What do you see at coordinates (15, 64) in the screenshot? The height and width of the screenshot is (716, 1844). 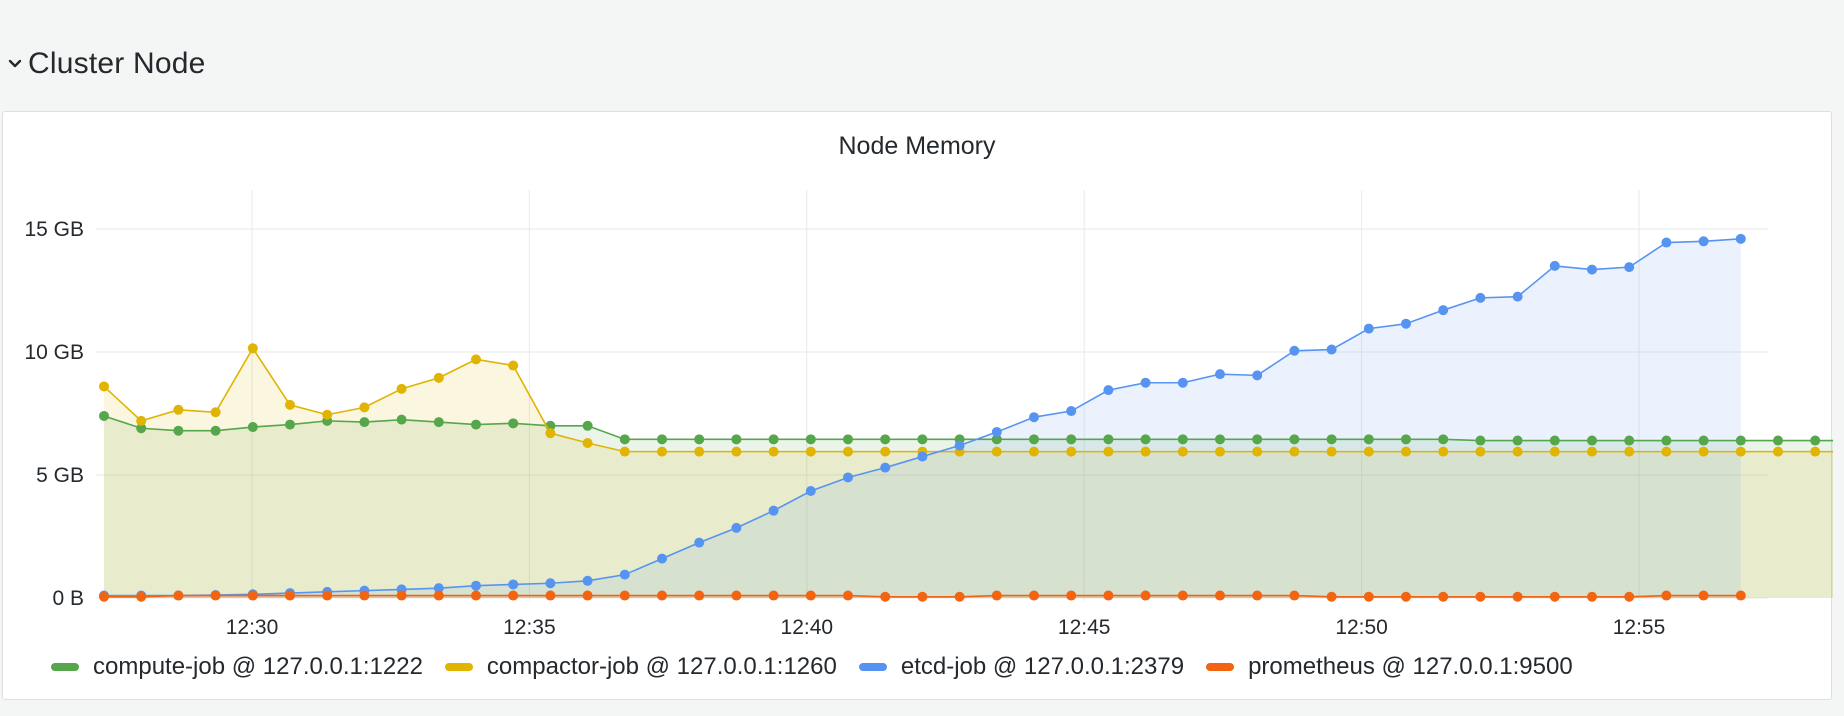 I see `chevron-down-icon` at bounding box center [15, 64].